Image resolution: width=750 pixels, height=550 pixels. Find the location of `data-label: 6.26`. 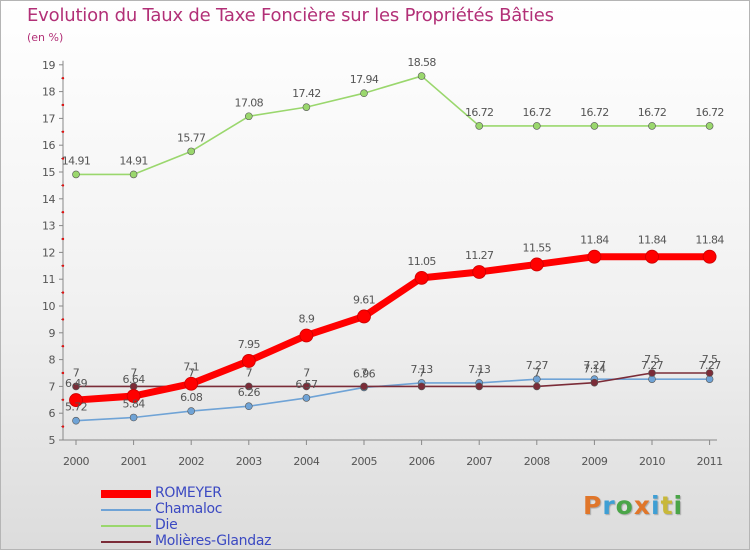

data-label: 6.26 is located at coordinates (249, 392).